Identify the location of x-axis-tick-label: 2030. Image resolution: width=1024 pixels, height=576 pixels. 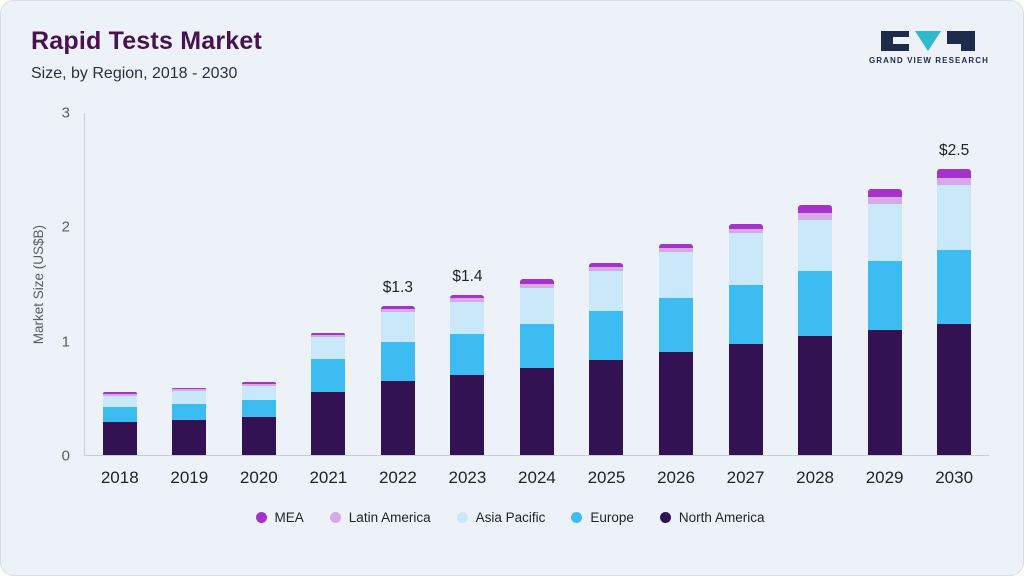
(954, 477).